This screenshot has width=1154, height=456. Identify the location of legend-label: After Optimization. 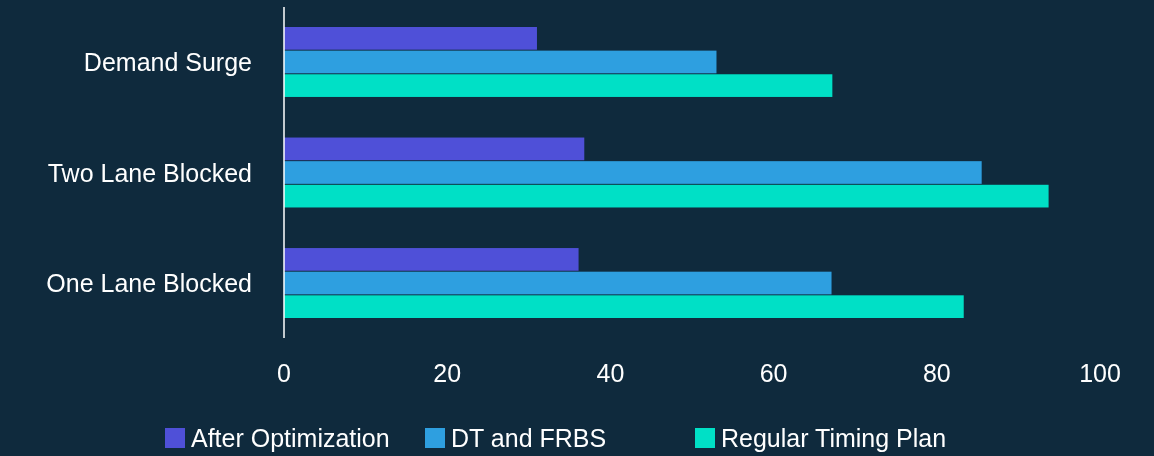
(290, 438).